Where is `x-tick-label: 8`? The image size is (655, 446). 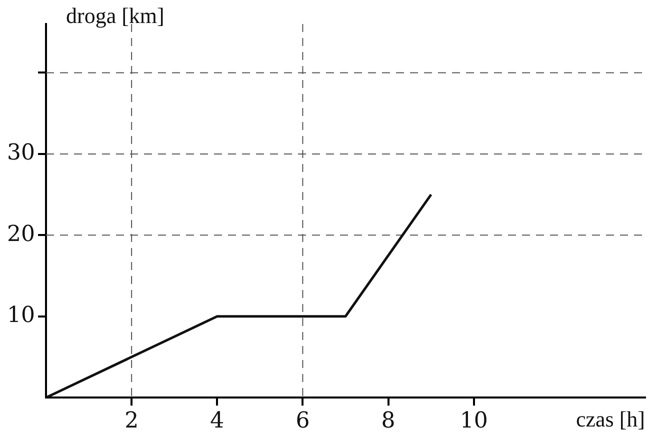 x-tick-label: 8 is located at coordinates (388, 421).